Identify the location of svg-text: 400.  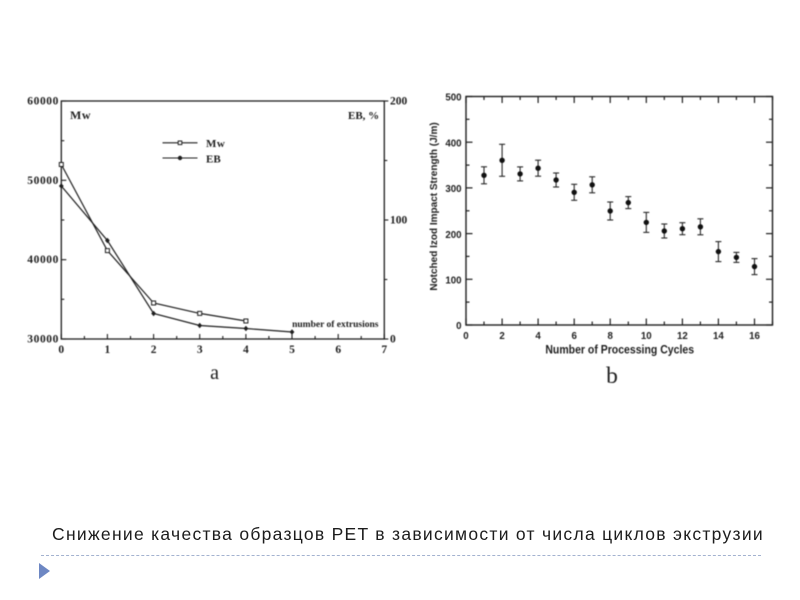
(453, 143).